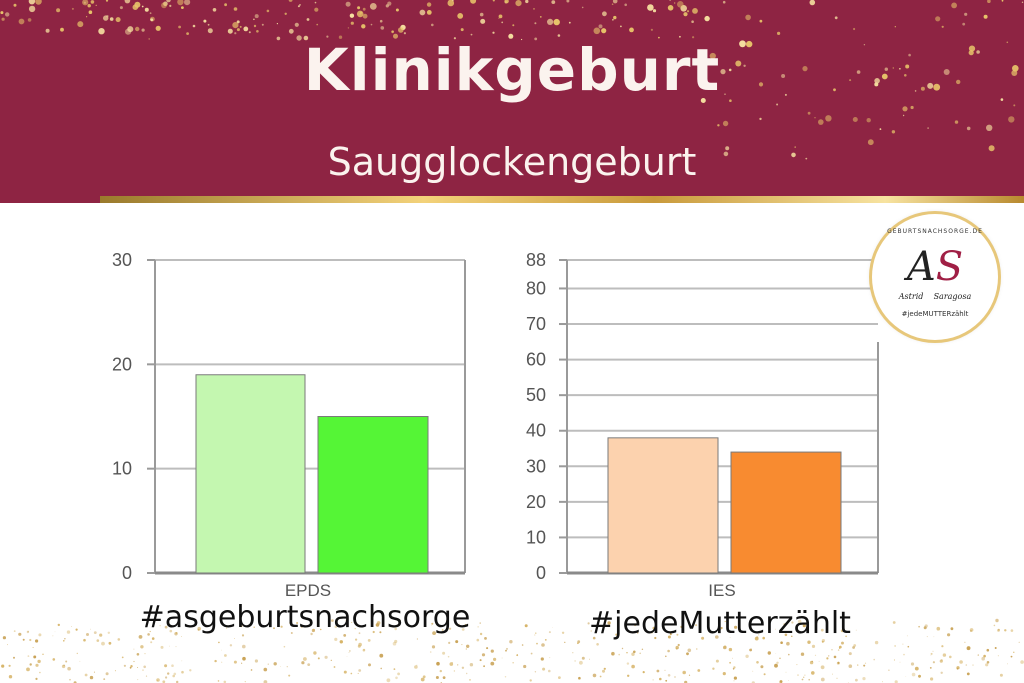  What do you see at coordinates (536, 260) in the screenshot?
I see `y-tick-label: 88` at bounding box center [536, 260].